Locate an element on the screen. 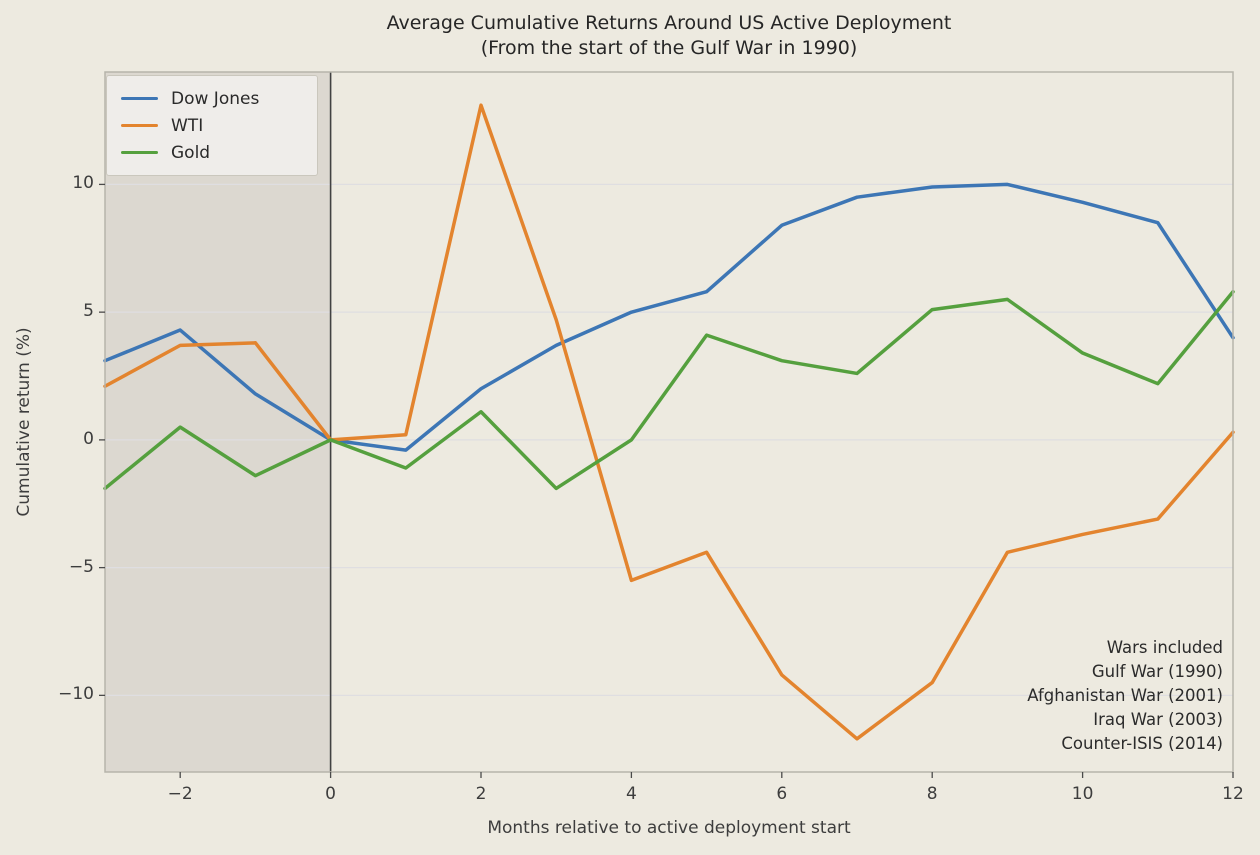 This screenshot has height=855, width=1260. annotation-line-0: Wars included is located at coordinates (1164, 647).